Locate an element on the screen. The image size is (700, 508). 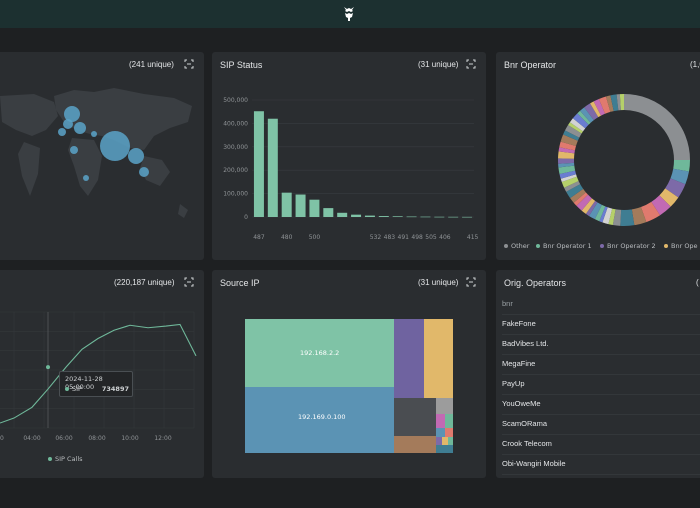
list-item: Crook Telecom is located at coordinates (601, 444).